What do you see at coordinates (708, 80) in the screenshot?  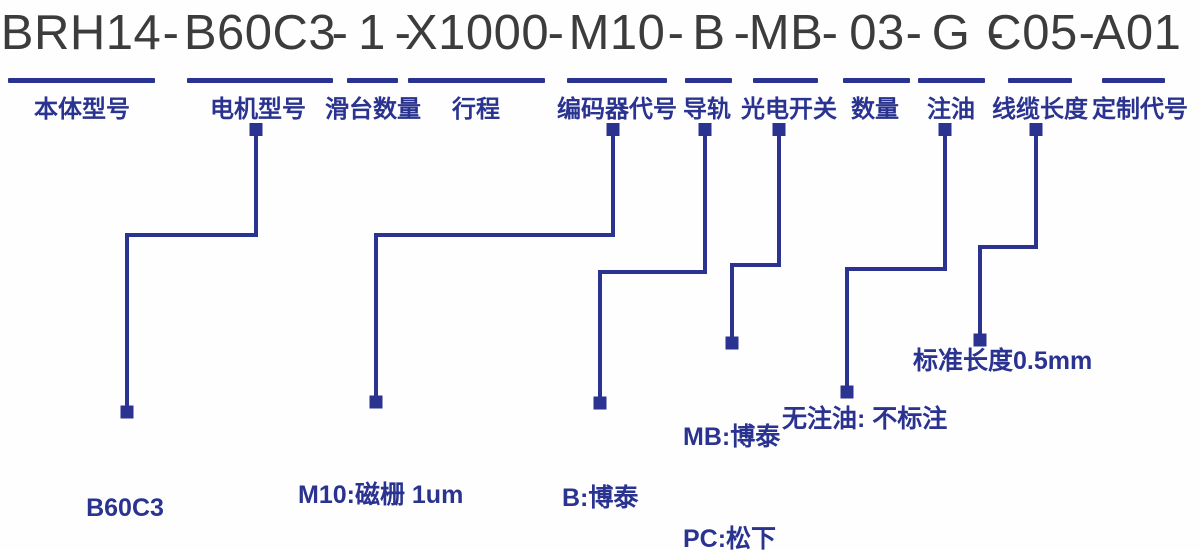 I see `underline-rail` at bounding box center [708, 80].